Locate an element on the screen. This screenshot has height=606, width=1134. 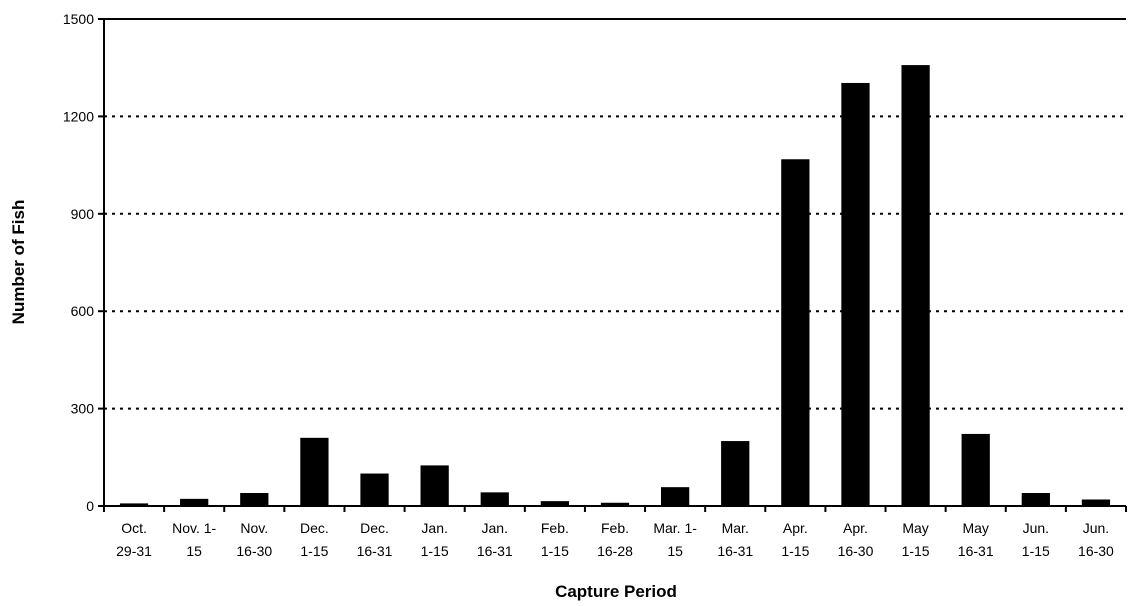
x-tick-label: Feb. 16-28 is located at coordinates (615, 539).